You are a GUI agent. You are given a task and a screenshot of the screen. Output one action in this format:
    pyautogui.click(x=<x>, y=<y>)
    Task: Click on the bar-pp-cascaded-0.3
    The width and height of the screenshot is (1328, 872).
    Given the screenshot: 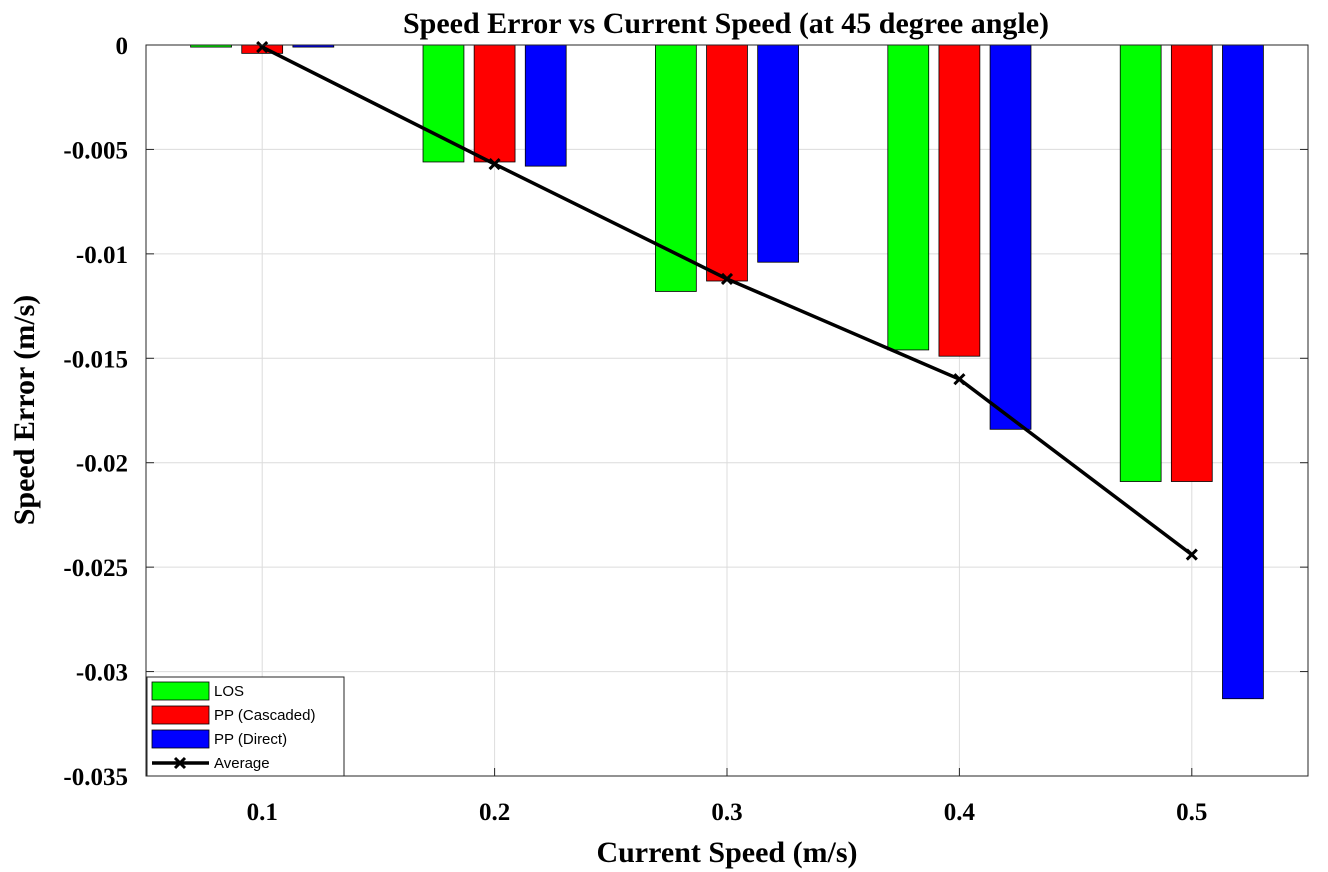 What is the action you would take?
    pyautogui.click(x=727, y=163)
    